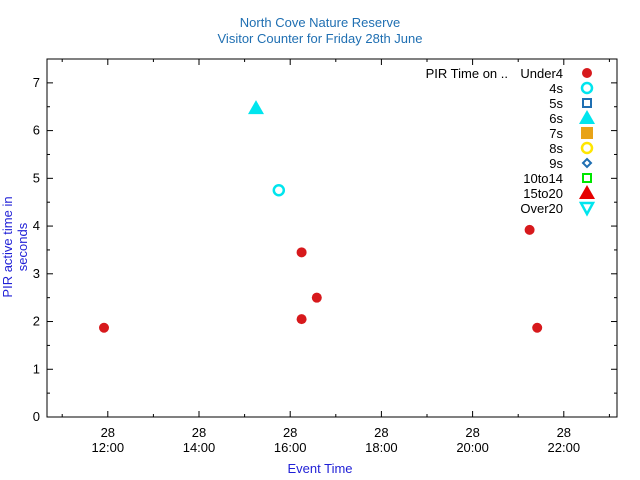 The image size is (640, 480). Describe the element at coordinates (320, 22) in the screenshot. I see `chart-title: North Cove Nature Reserve` at that location.